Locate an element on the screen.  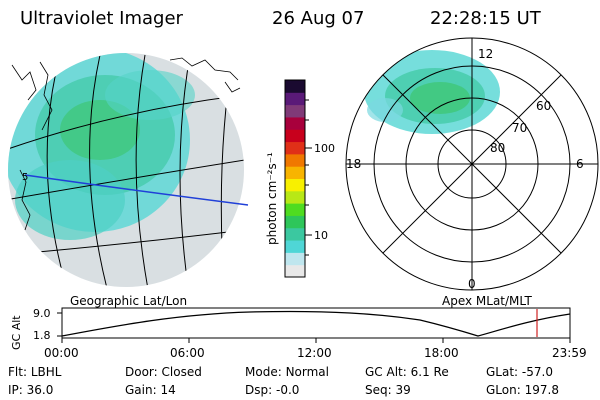
colorbar-ticks is located at coordinates (308, 177).